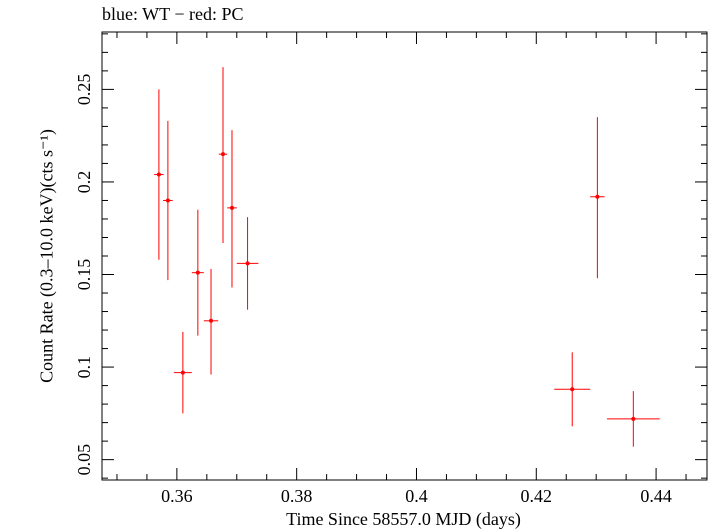 The image size is (709, 532). What do you see at coordinates (173, 14) in the screenshot?
I see `chart-title: blue: WT − red: PC` at bounding box center [173, 14].